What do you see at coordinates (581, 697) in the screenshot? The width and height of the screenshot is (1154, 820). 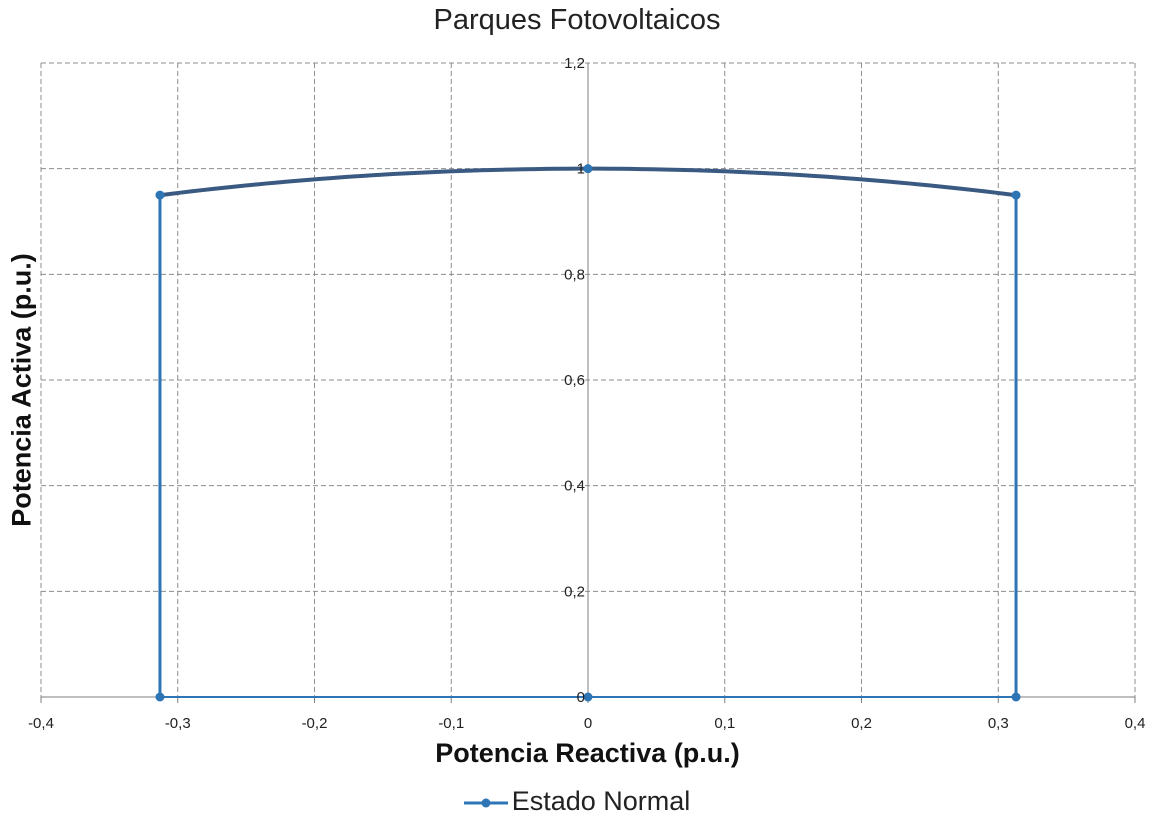 I see `y-tick-label: 0` at bounding box center [581, 697].